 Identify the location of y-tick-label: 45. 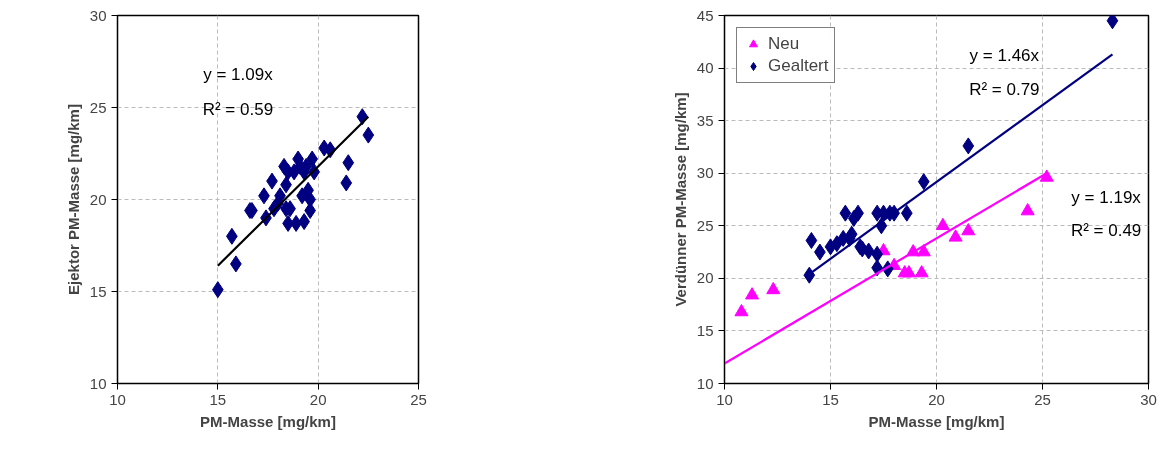
(705, 15).